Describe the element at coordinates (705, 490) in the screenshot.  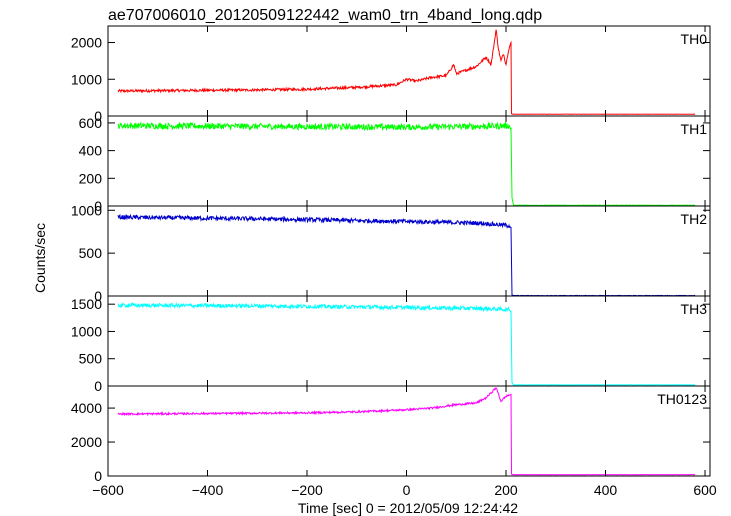
I see `x-tick-label: 600` at that location.